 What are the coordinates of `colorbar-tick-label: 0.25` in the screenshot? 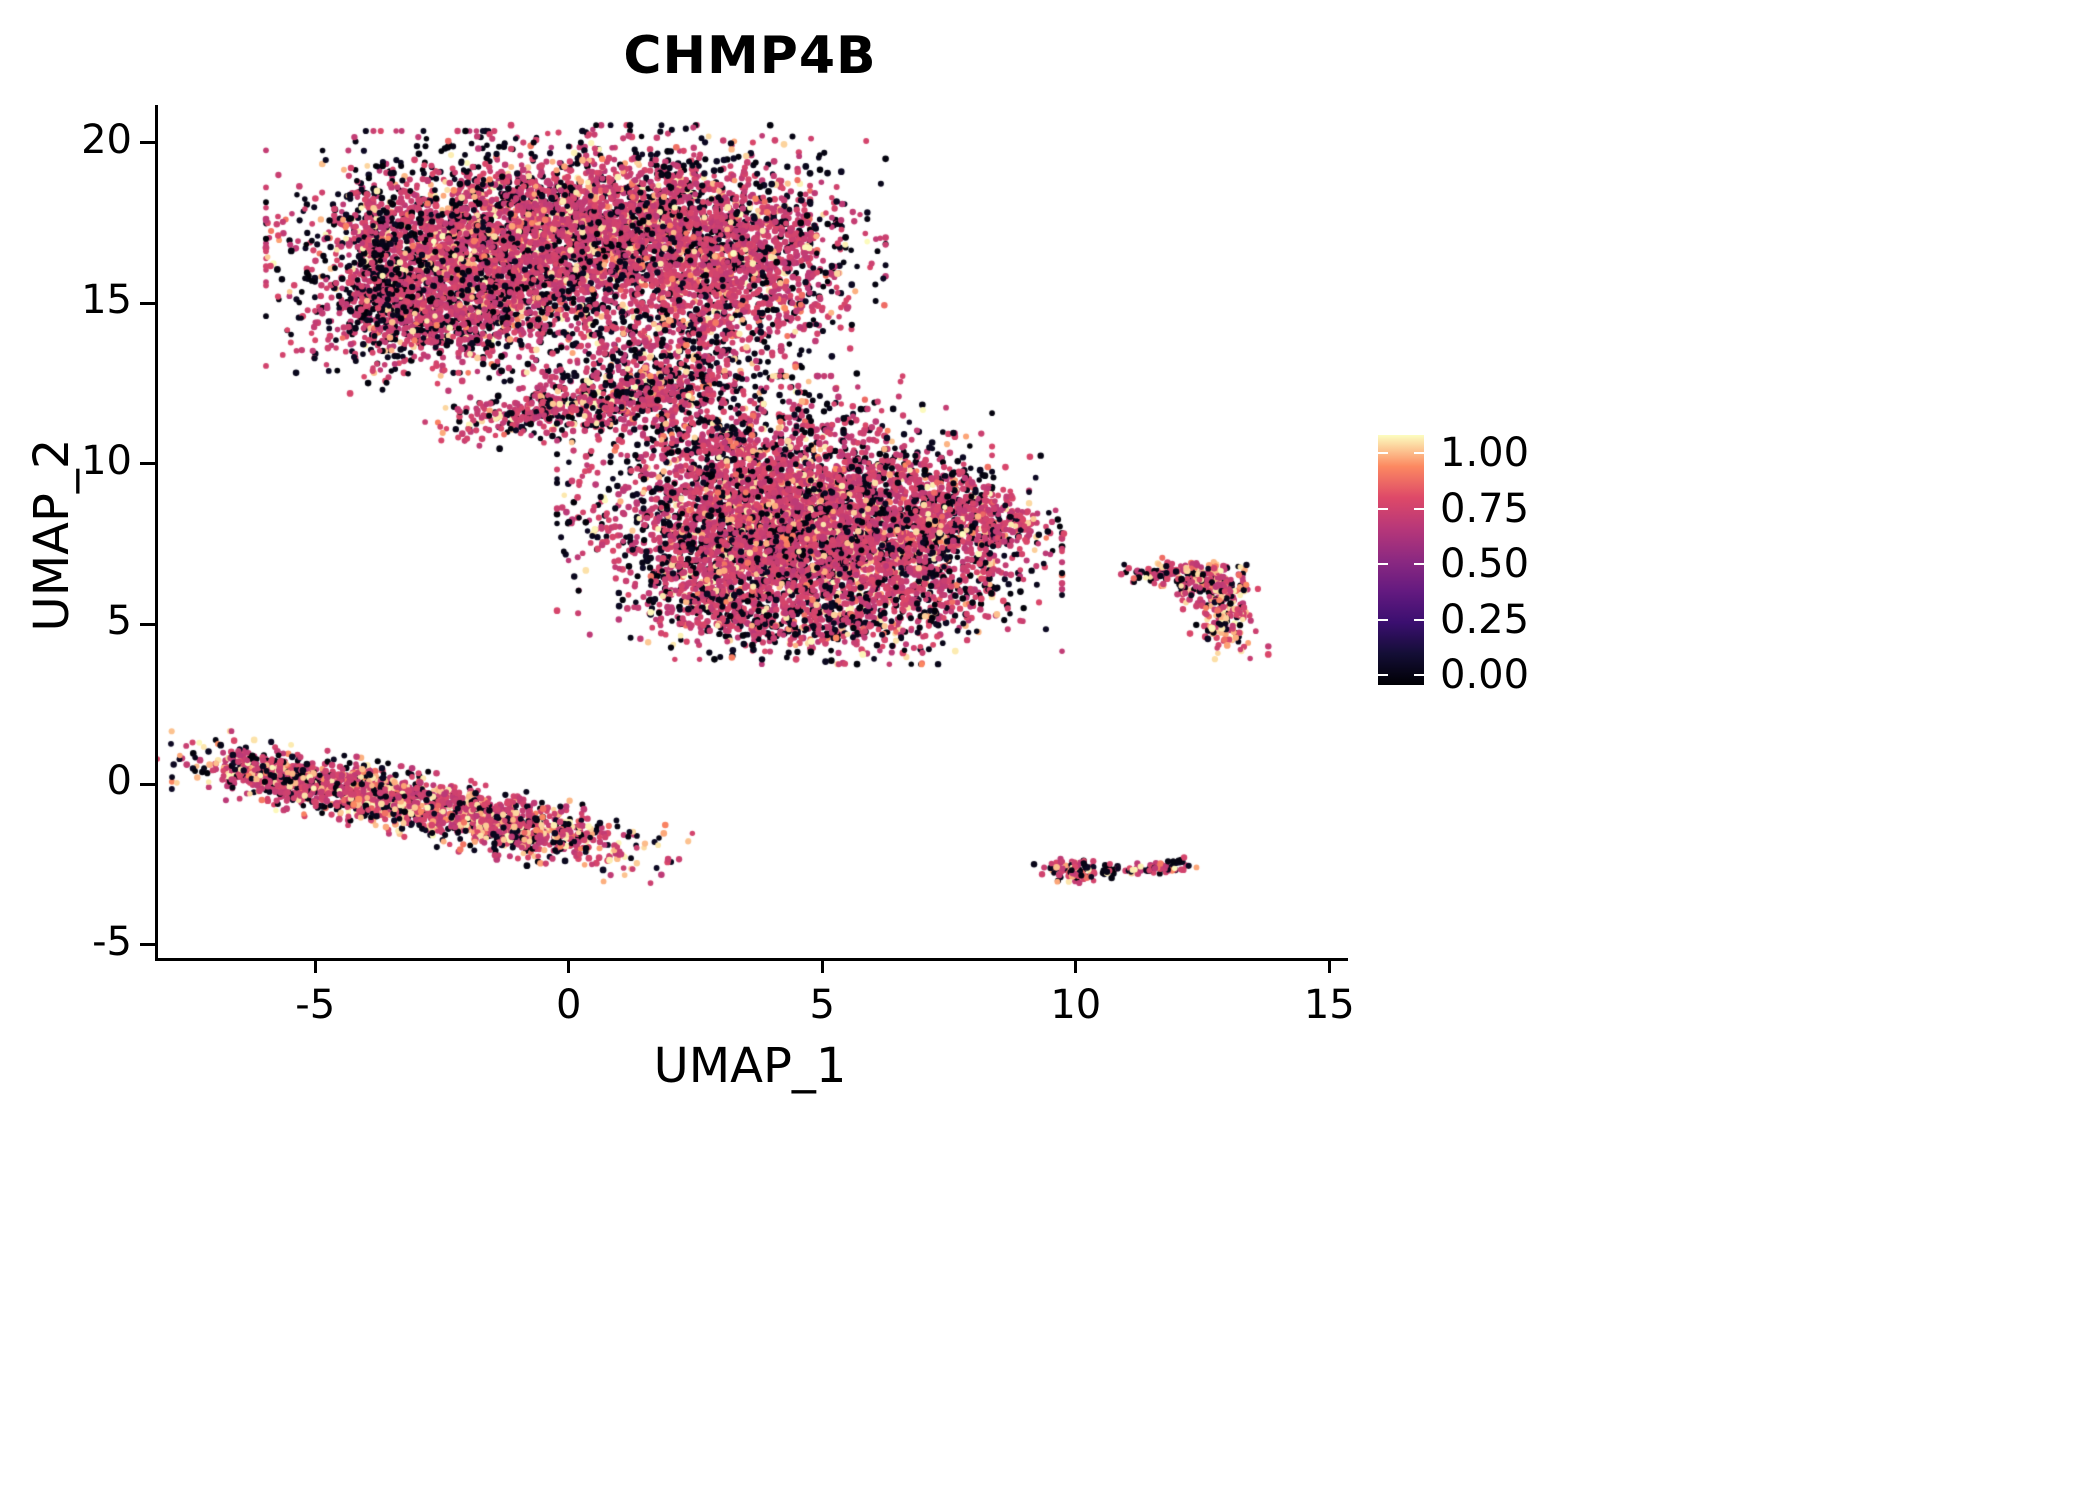 It's located at (1485, 619).